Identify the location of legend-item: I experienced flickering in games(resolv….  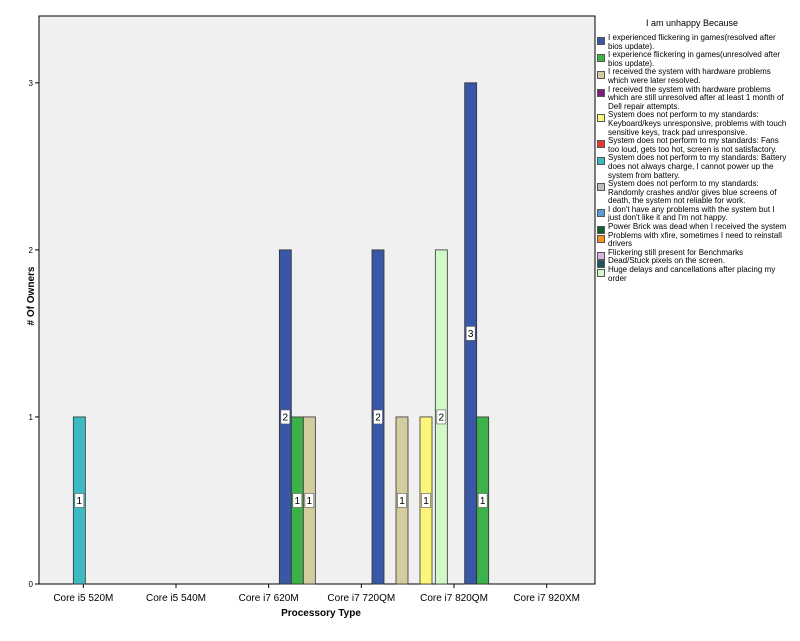
(692, 42).